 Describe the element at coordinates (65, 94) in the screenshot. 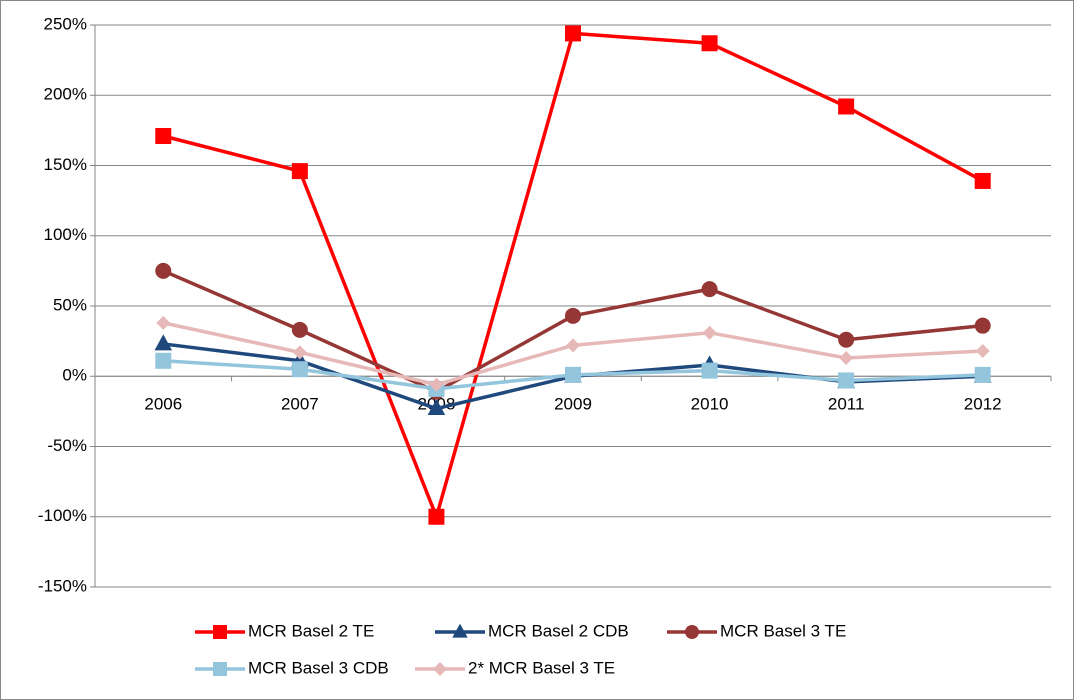

I see `y-tick-label: 200%` at that location.